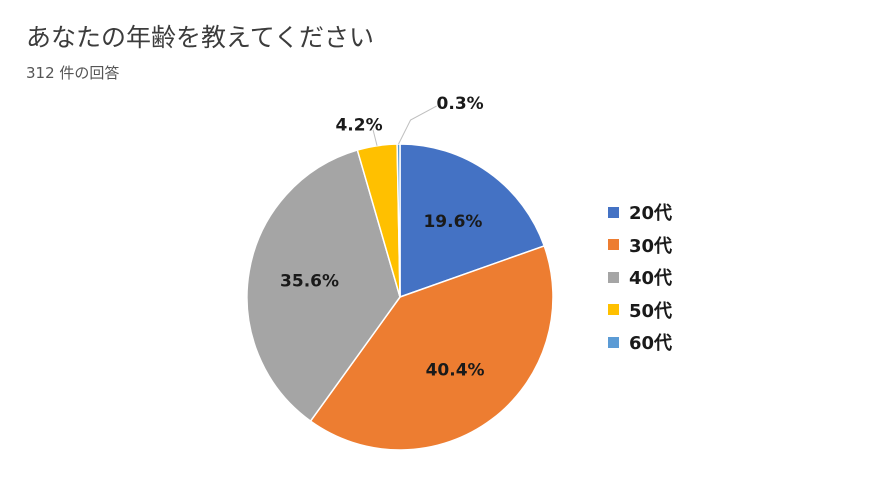 This screenshot has height=496, width=880. I want to click on leader-line-60代, so click(417, 125).